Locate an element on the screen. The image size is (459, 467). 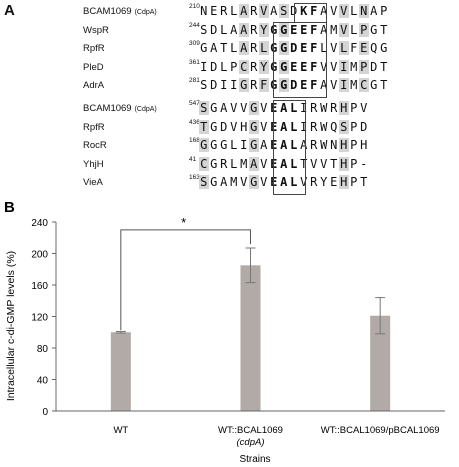
y-axis-title: Intracellular c-di-GMP levels (%) is located at coordinates (11, 326).